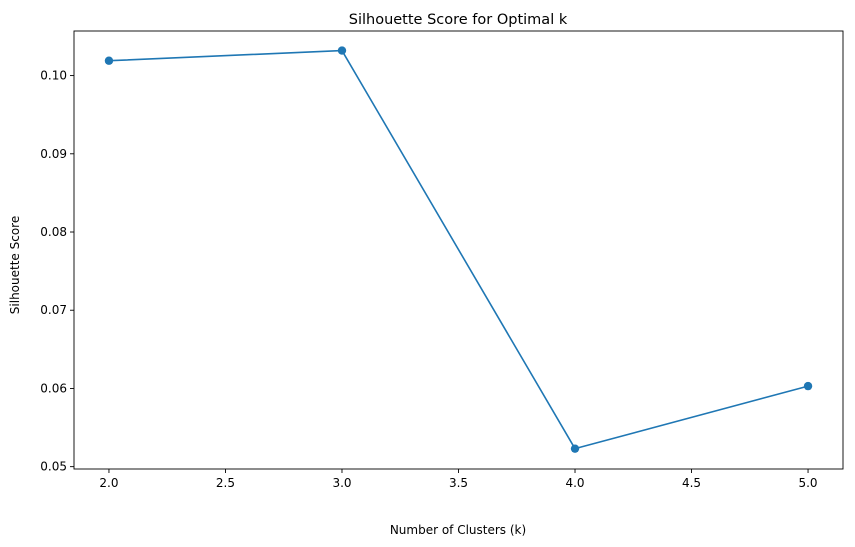  What do you see at coordinates (15, 265) in the screenshot?
I see `y-axis-title: Silhouette Score` at bounding box center [15, 265].